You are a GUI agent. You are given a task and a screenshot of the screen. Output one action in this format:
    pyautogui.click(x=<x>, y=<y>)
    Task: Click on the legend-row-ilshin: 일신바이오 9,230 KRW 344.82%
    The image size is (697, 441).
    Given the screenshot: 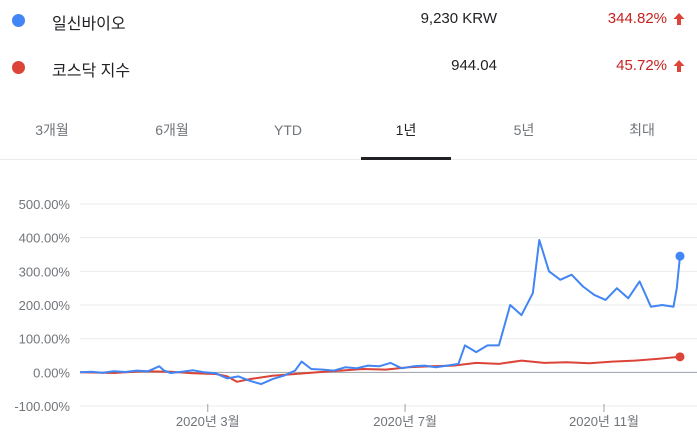 What is the action you would take?
    pyautogui.click(x=348, y=20)
    